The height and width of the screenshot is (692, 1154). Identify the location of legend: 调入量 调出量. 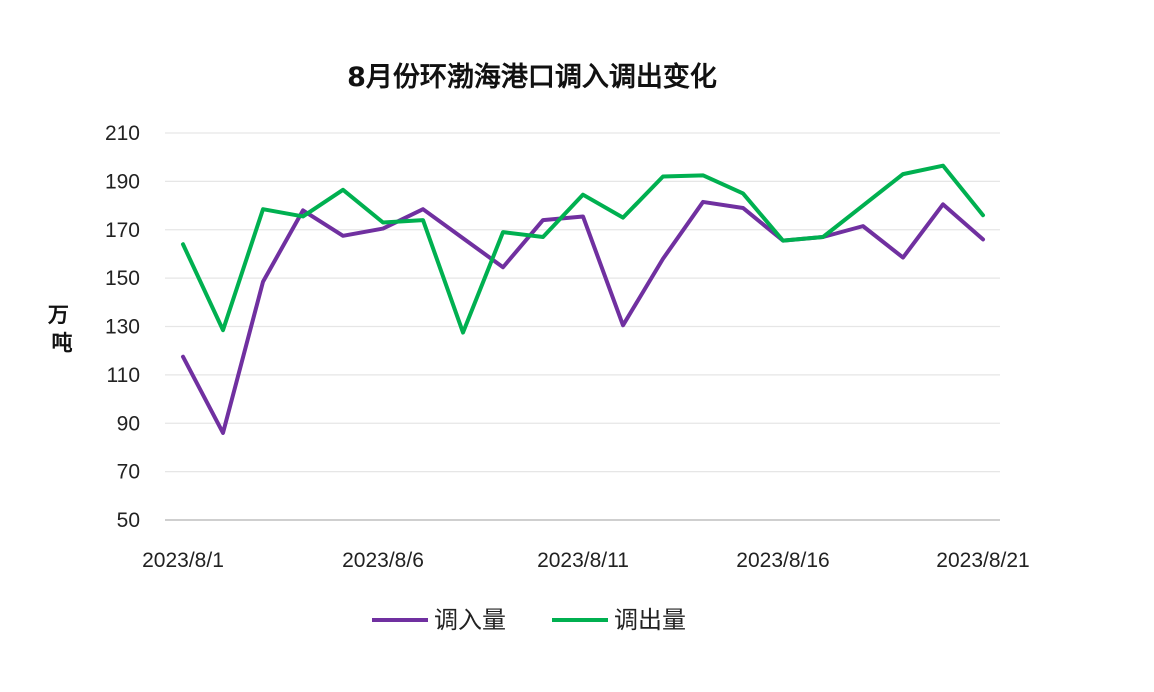
(529, 620).